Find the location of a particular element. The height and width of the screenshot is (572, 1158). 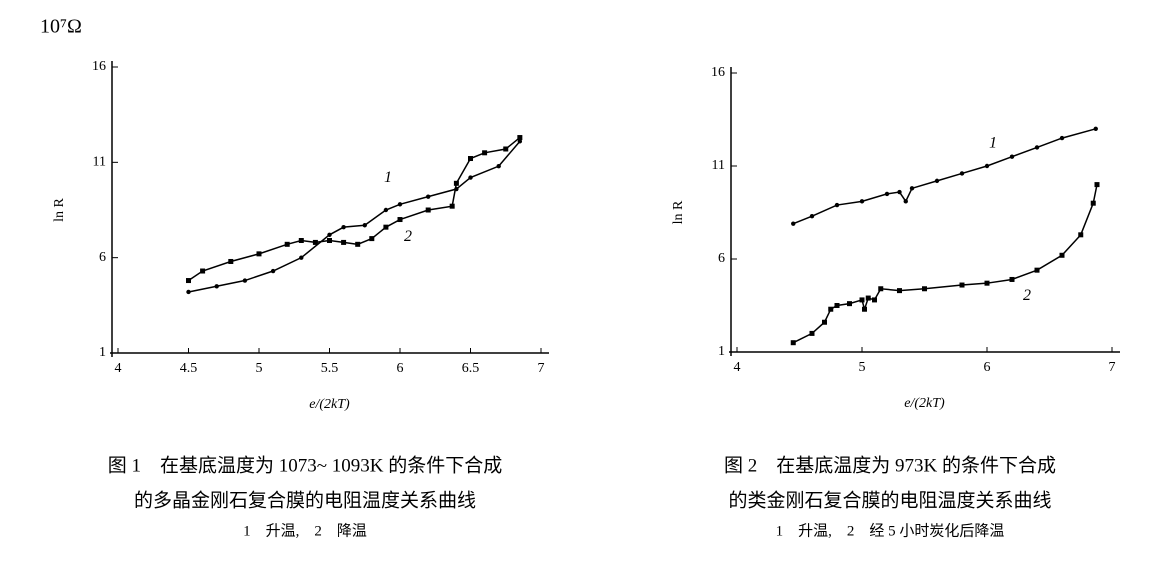

caption: 1 升温, 2 经 5 小时炭化后降温 is located at coordinates (890, 530).